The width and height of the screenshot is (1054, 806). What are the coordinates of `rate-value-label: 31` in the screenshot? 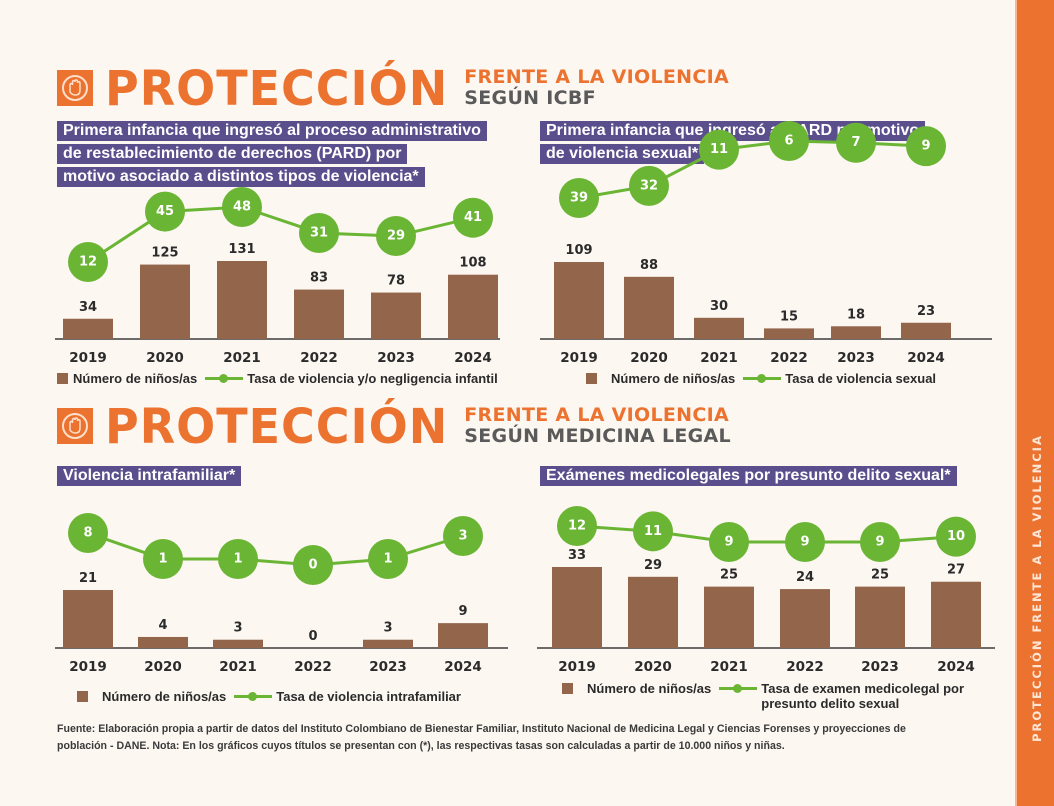 It's located at (319, 232).